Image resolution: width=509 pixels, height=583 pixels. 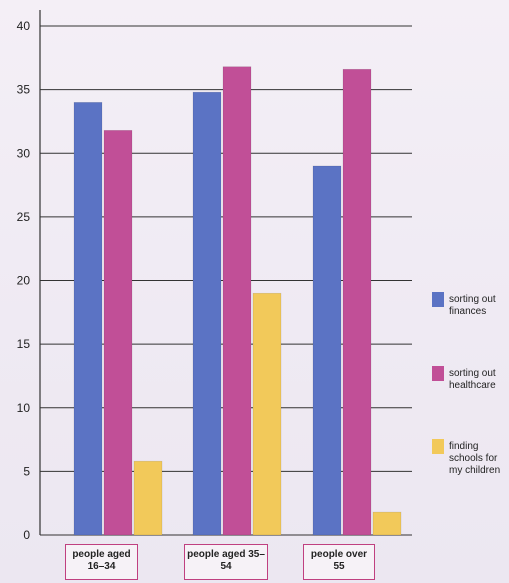 What do you see at coordinates (26, 471) in the screenshot?
I see `y-tick-label: 5` at bounding box center [26, 471].